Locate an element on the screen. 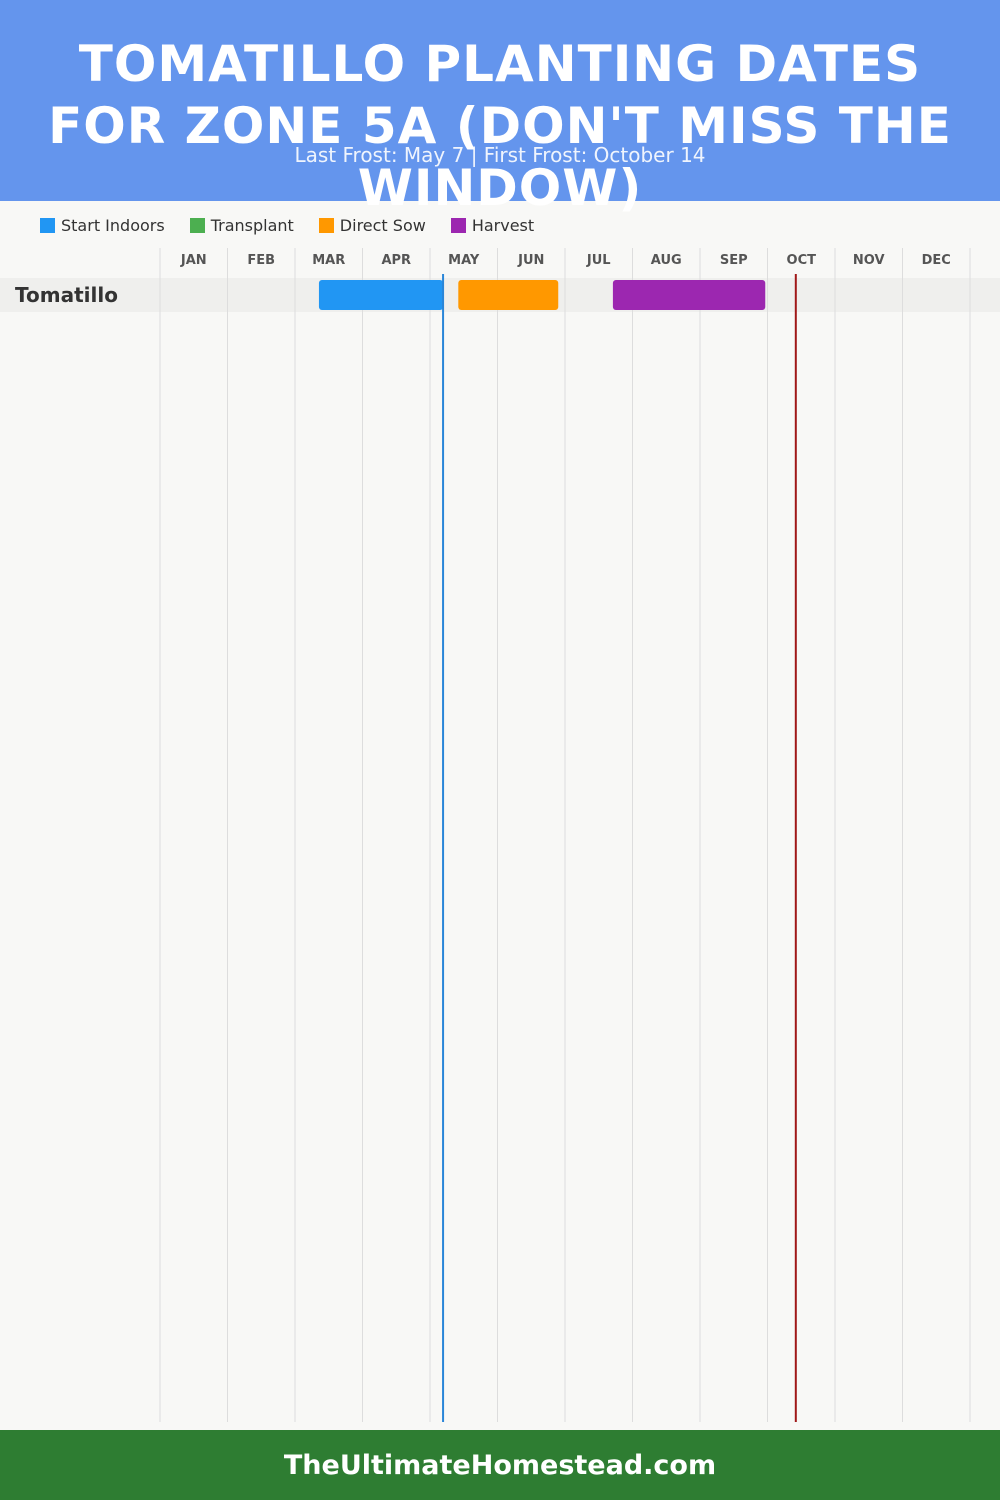 This screenshot has height=1500, width=1000. month-label: MAR is located at coordinates (328, 260).